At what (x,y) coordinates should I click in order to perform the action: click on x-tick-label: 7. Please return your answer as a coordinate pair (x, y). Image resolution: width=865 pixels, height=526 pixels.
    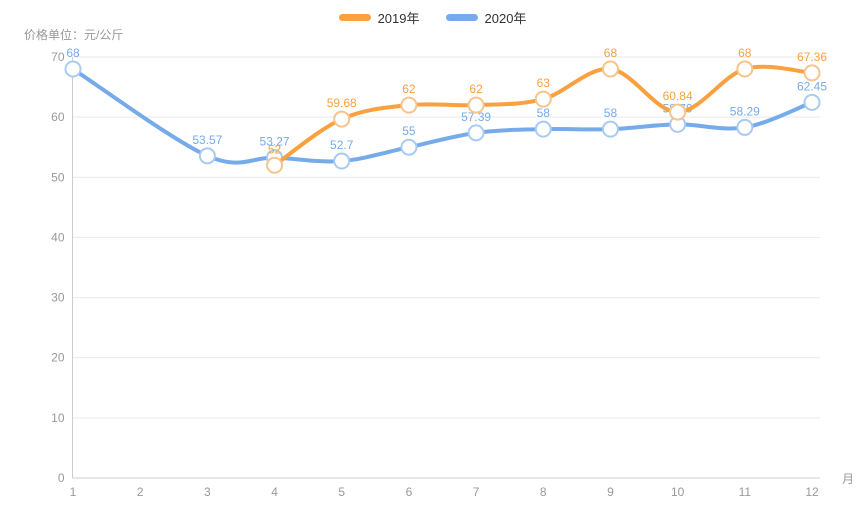
    Looking at the image, I should click on (476, 492).